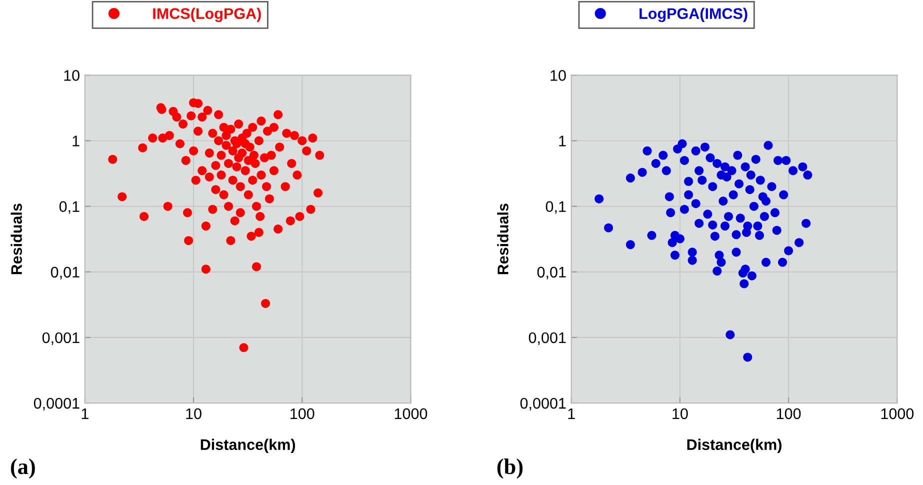 The height and width of the screenshot is (485, 923). I want to click on text: (a), so click(22, 468).